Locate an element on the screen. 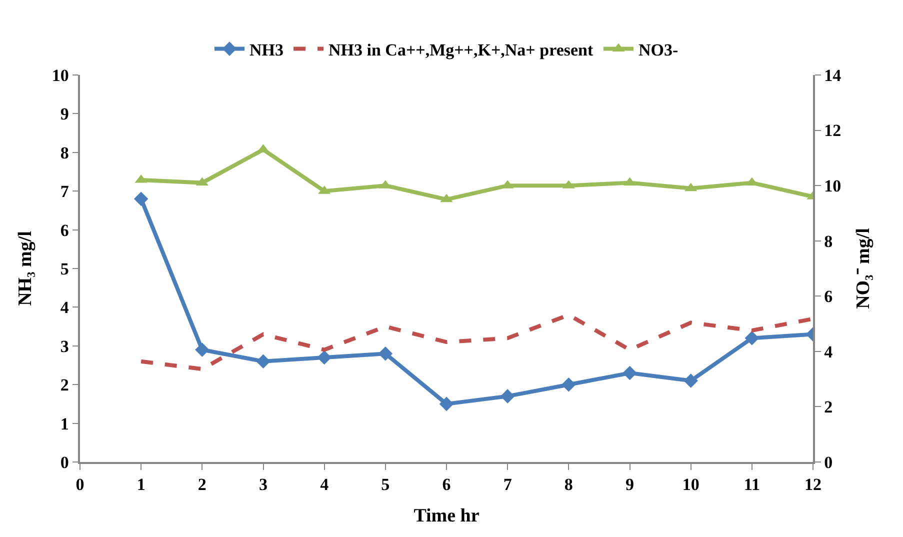 The height and width of the screenshot is (537, 903). legend-label: NO3- is located at coordinates (658, 50).